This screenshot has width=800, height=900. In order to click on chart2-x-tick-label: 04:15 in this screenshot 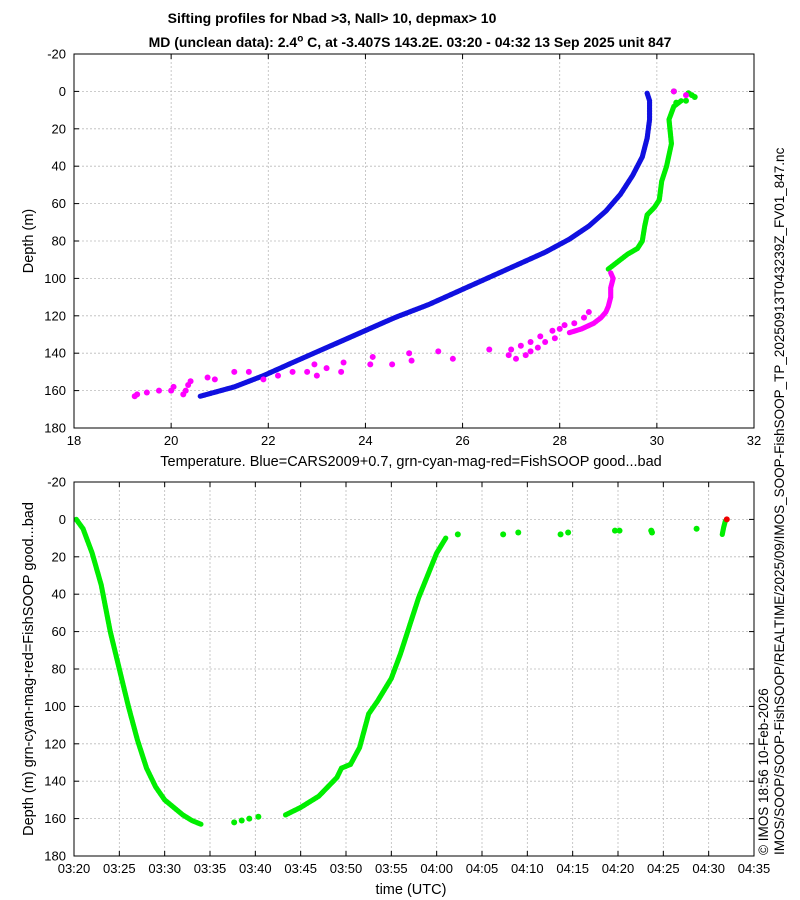, I will do `click(572, 868)`.